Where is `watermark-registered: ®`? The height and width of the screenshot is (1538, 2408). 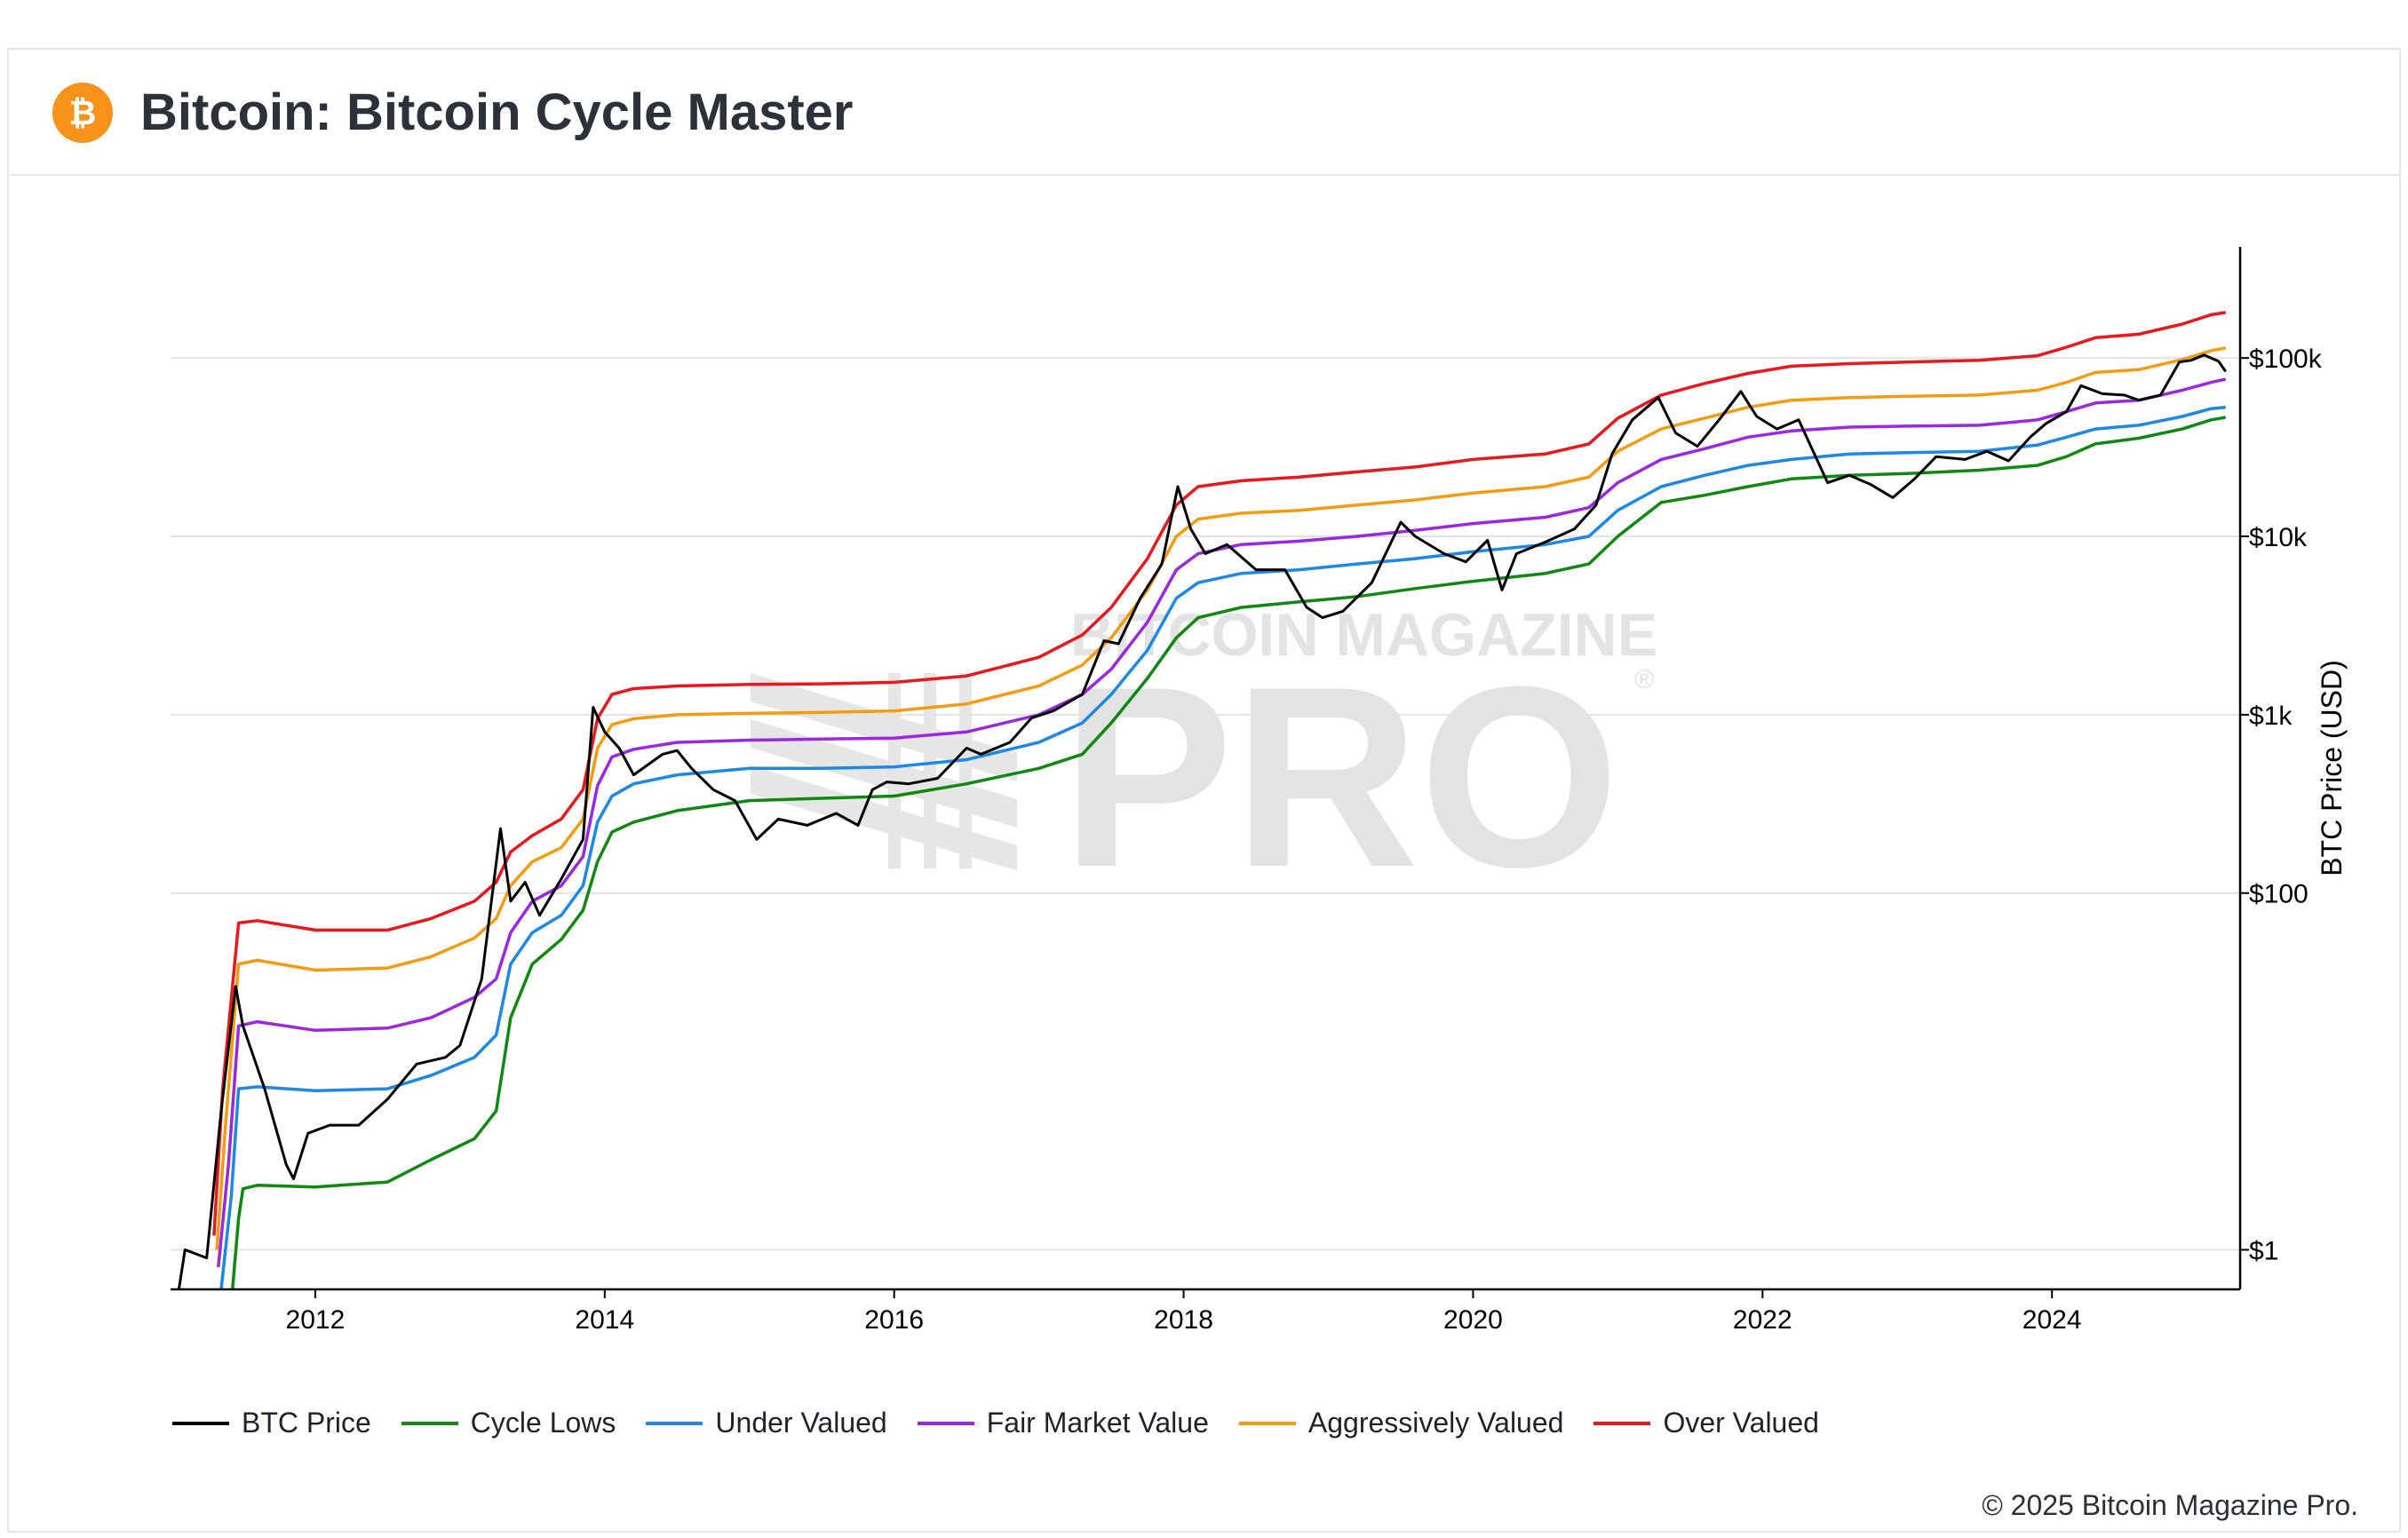 watermark-registered: ® is located at coordinates (1644, 679).